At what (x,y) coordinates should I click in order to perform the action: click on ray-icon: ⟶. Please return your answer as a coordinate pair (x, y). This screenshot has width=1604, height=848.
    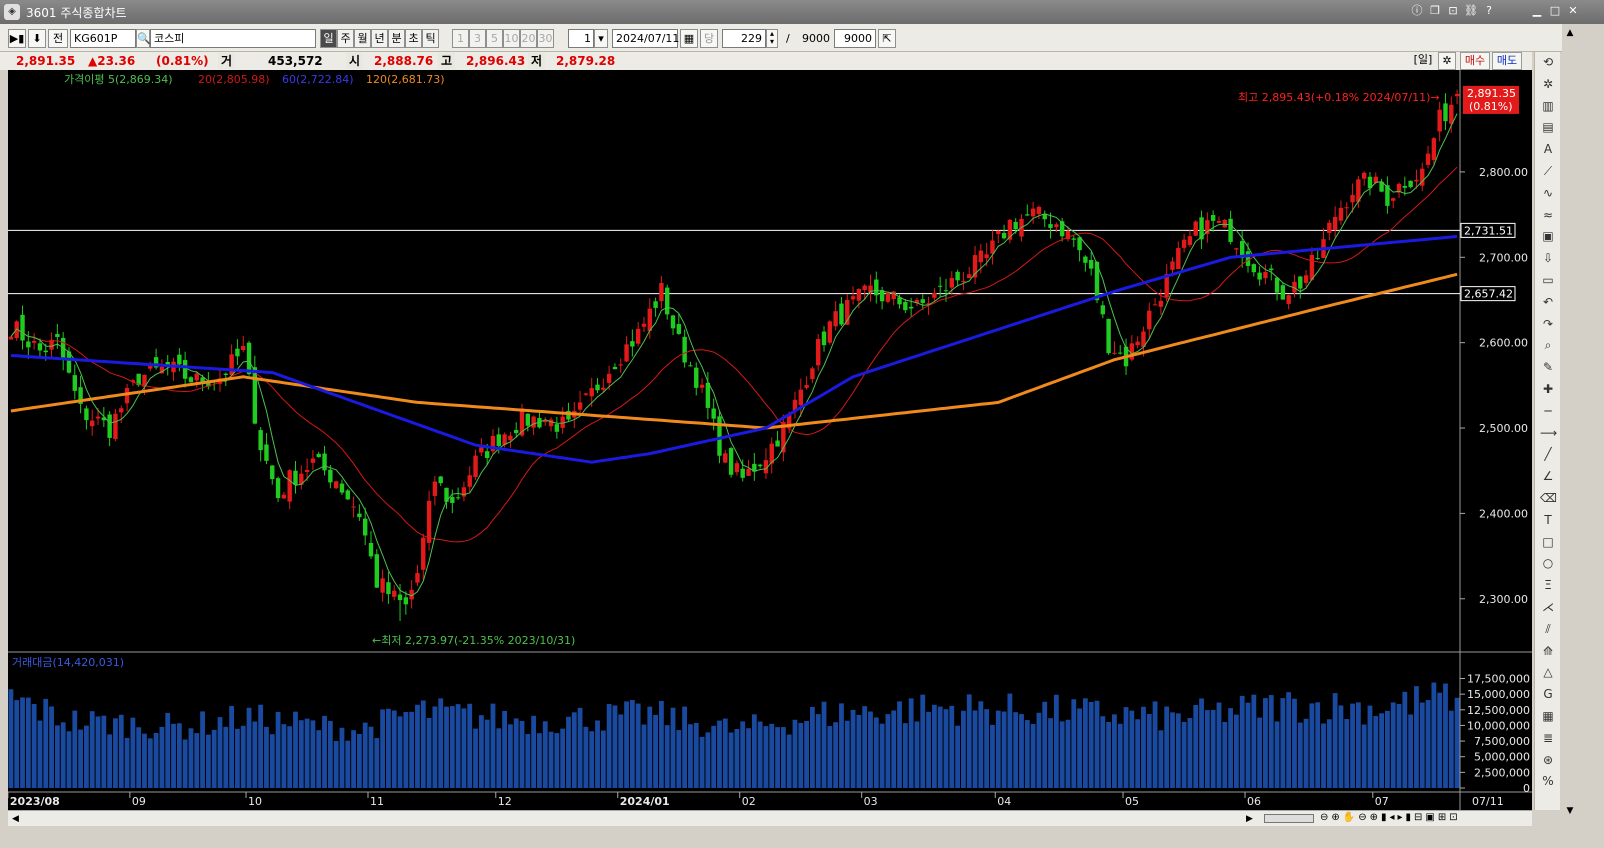
    Looking at the image, I should click on (1549, 432).